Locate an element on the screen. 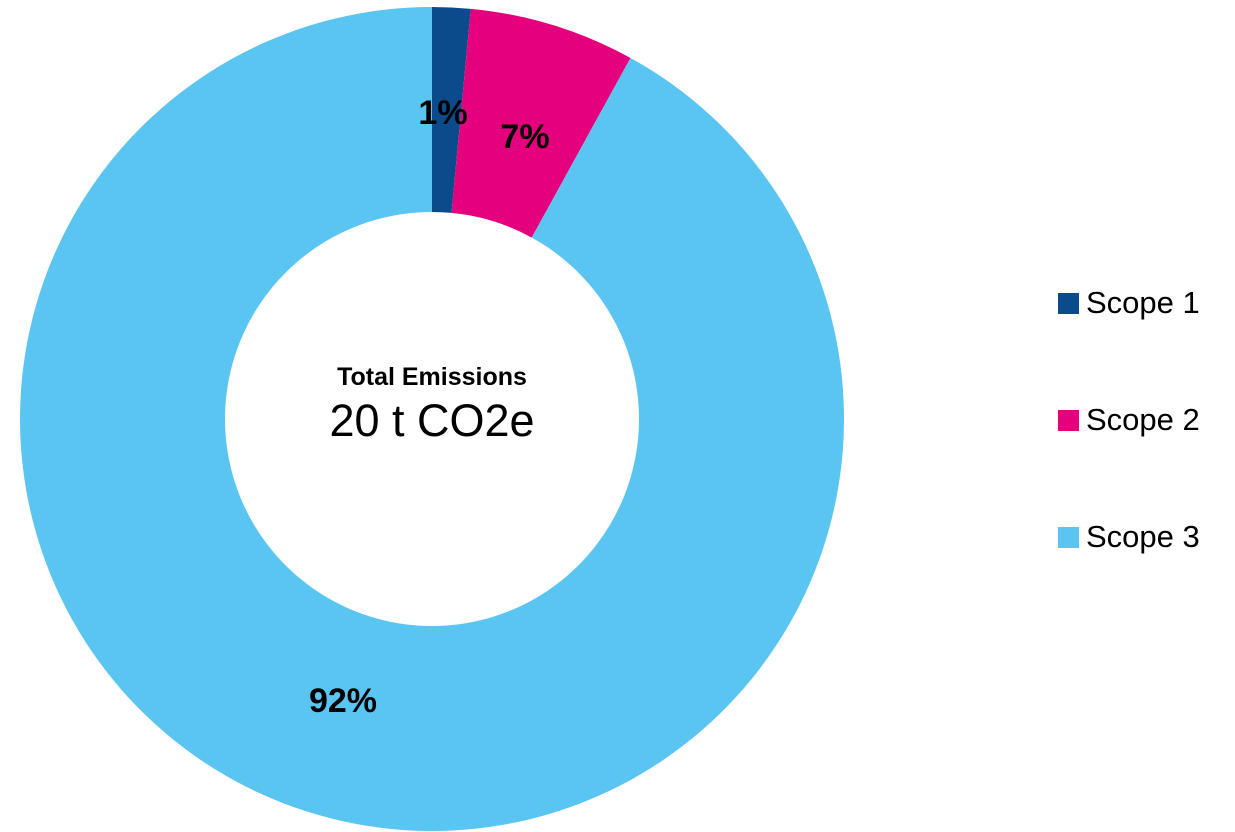 The image size is (1235, 832). legend-item-scope-1: Scope 1 is located at coordinates (1129, 303).